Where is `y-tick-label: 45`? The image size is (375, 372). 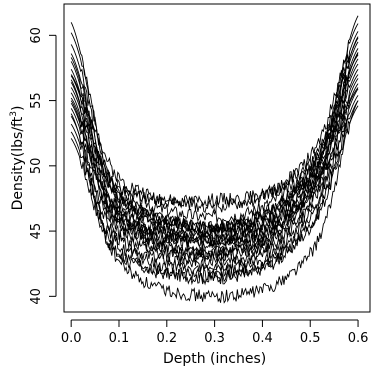
y-tick-label: 45 is located at coordinates (36, 231).